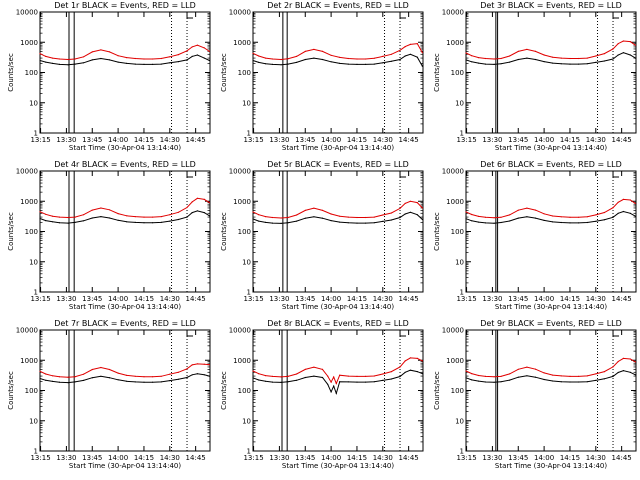 This screenshot has height=480, width=640. Describe the element at coordinates (284, 390) in the screenshot. I see `saa-interval-box` at that location.